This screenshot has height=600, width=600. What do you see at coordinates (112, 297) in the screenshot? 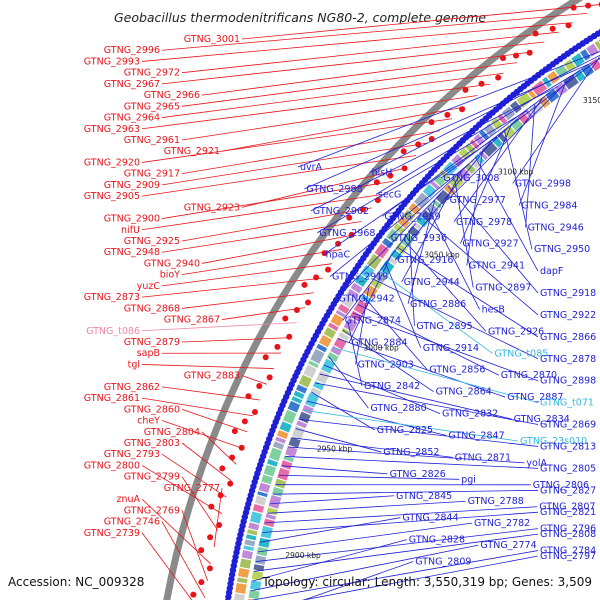
I see `forward-gene-label: GTNG_2873` at bounding box center [112, 297].